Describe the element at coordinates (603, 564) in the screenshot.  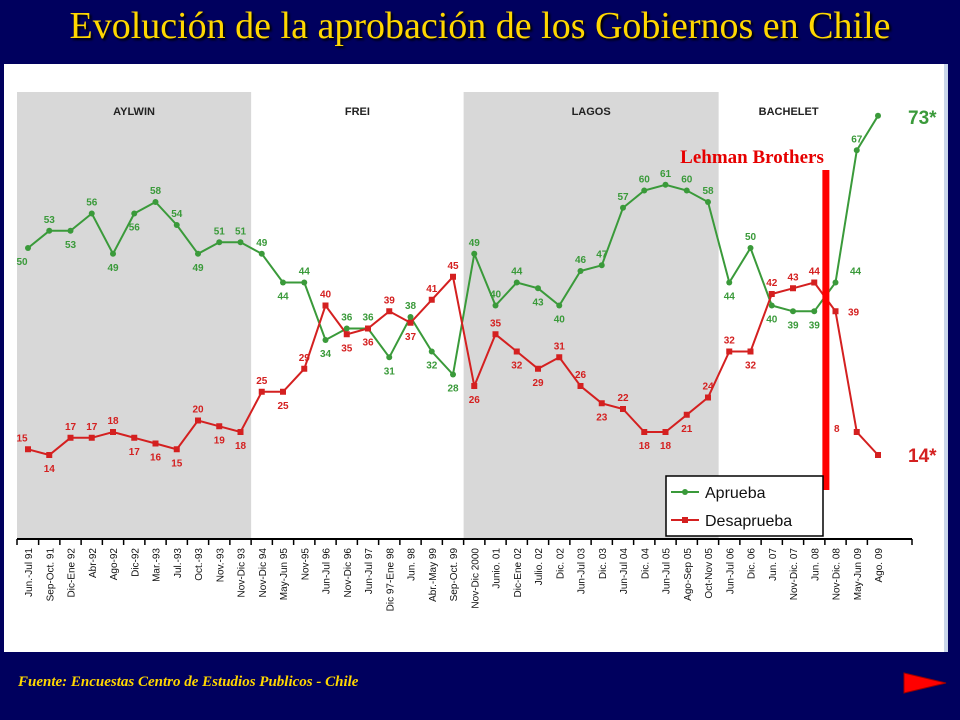
I see `x-tick-label: Dic. 03` at that location.